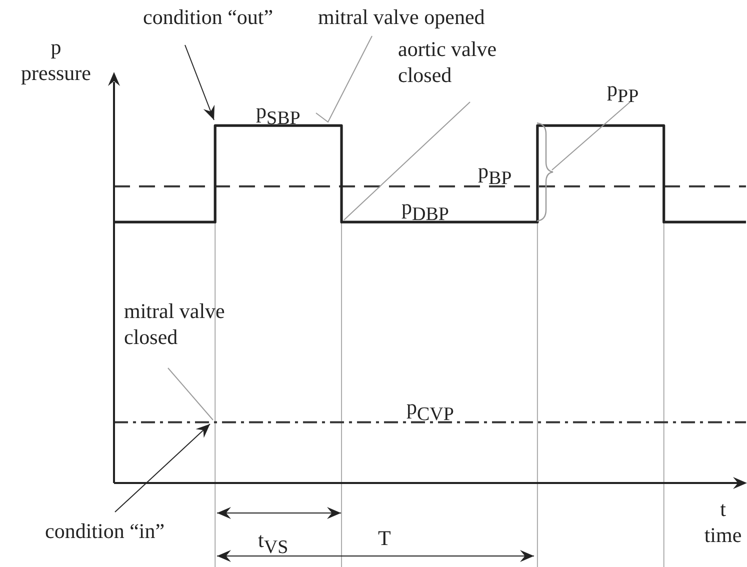  What do you see at coordinates (401, 17) in the screenshot?
I see `text: mitral valve opened` at bounding box center [401, 17].